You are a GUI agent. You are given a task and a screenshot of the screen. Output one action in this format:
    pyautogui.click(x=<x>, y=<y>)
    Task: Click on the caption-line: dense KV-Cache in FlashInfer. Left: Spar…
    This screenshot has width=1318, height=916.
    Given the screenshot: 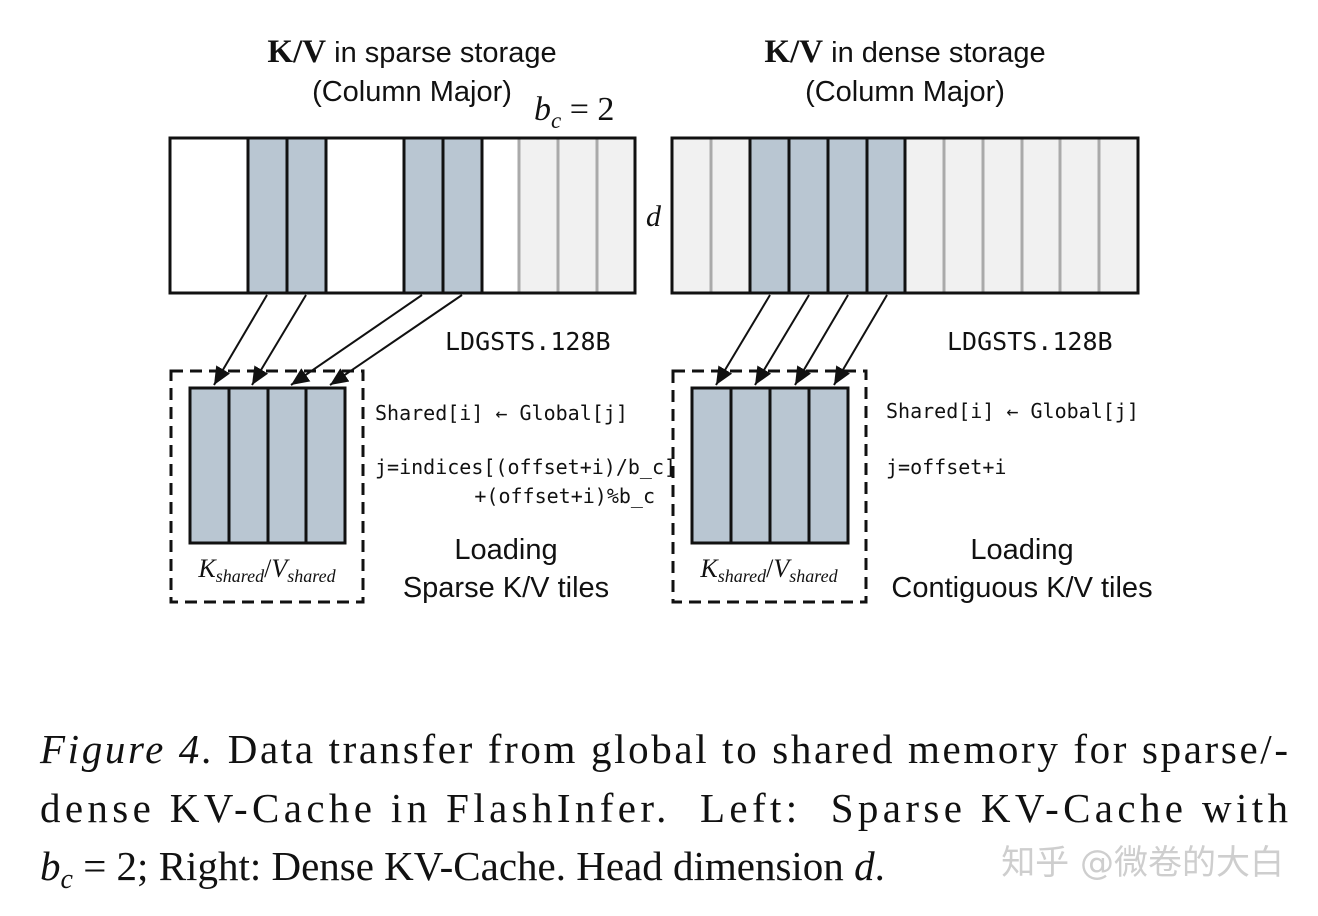 What is the action you would take?
    pyautogui.click(x=664, y=808)
    